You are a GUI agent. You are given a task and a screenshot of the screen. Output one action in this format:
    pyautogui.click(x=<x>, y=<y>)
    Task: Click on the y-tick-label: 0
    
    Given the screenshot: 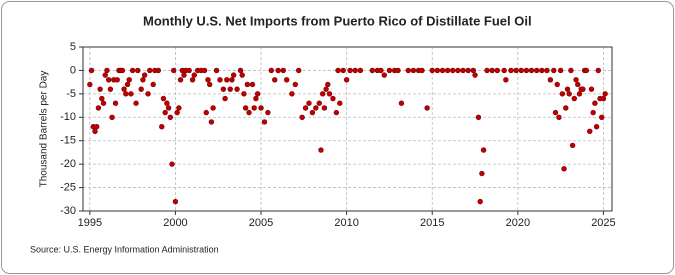 What is the action you would take?
    pyautogui.click(x=73, y=70)
    